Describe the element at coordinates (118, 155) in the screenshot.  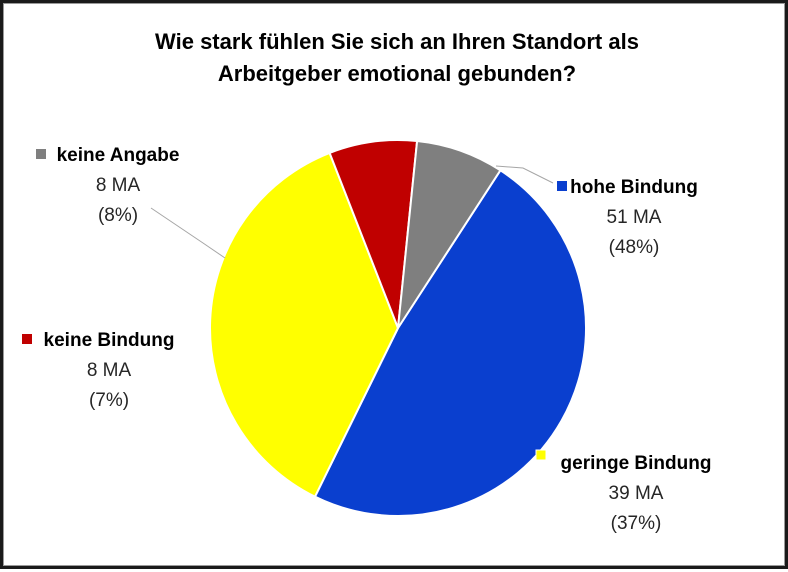
I see `data-label-name-keine-angabe: keine Angabe` at that location.